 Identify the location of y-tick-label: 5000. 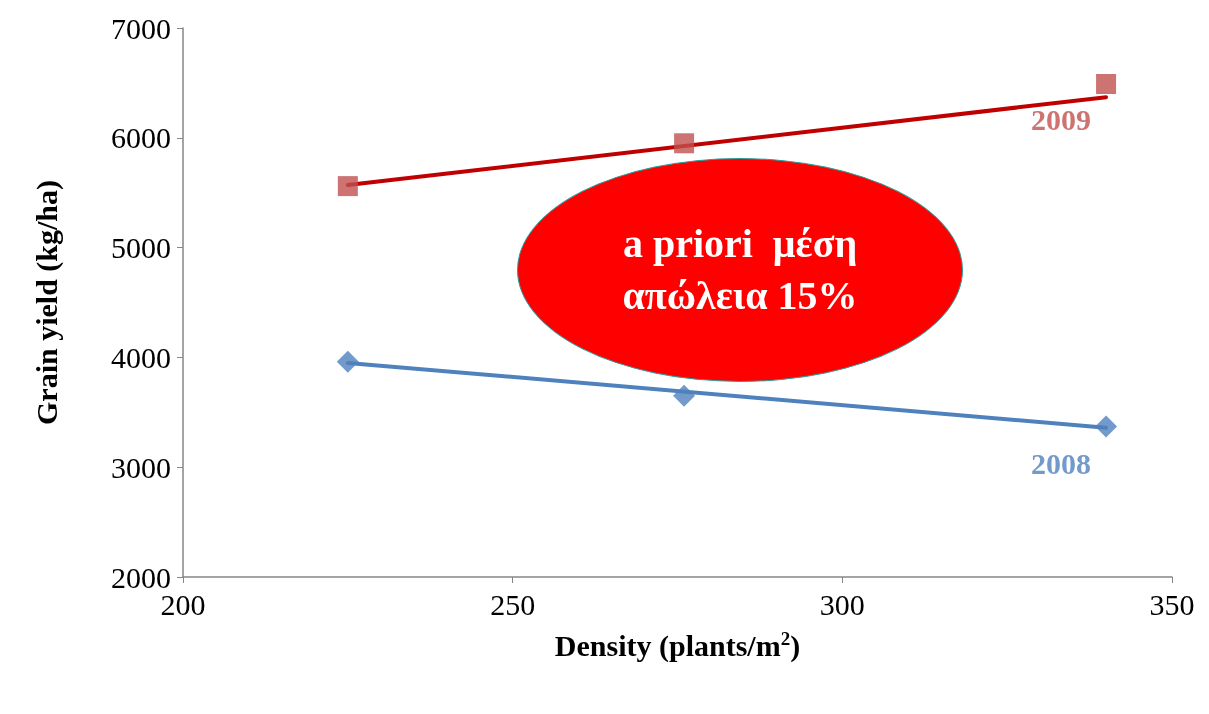
(141, 248).